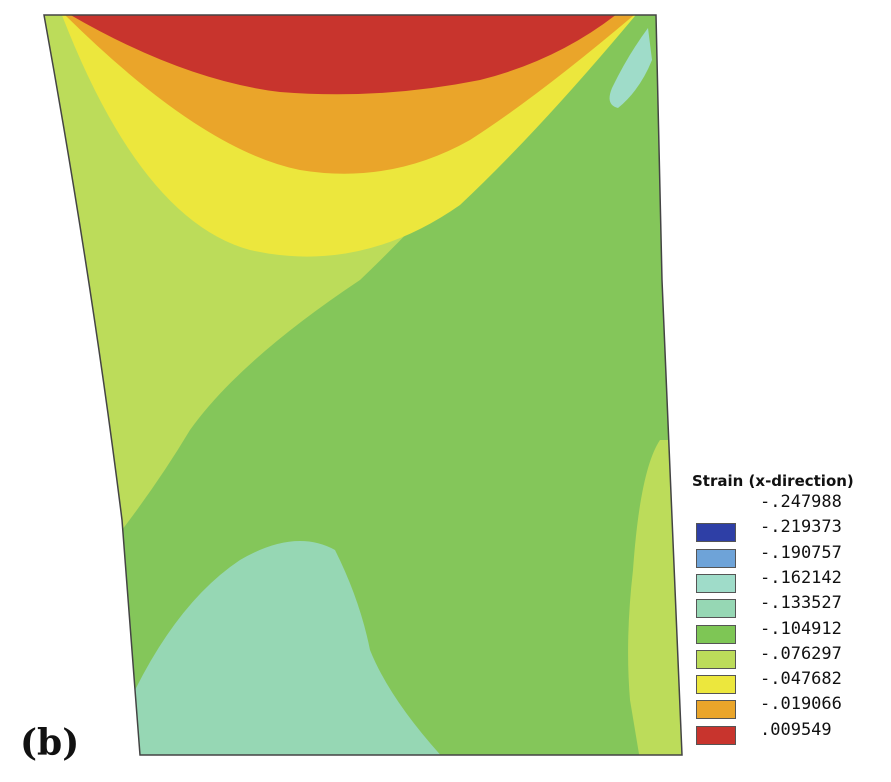  Describe the element at coordinates (773, 481) in the screenshot. I see `legend-title: Strain (x-direction)` at that location.